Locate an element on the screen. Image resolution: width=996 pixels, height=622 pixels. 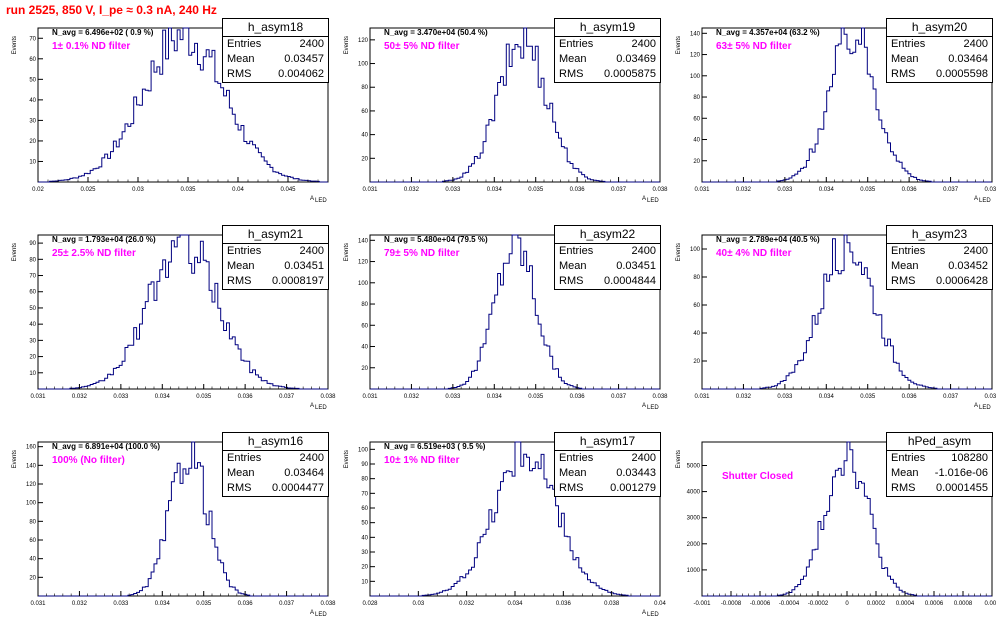
x-tick-label: -0.0002 is located at coordinates (818, 604).